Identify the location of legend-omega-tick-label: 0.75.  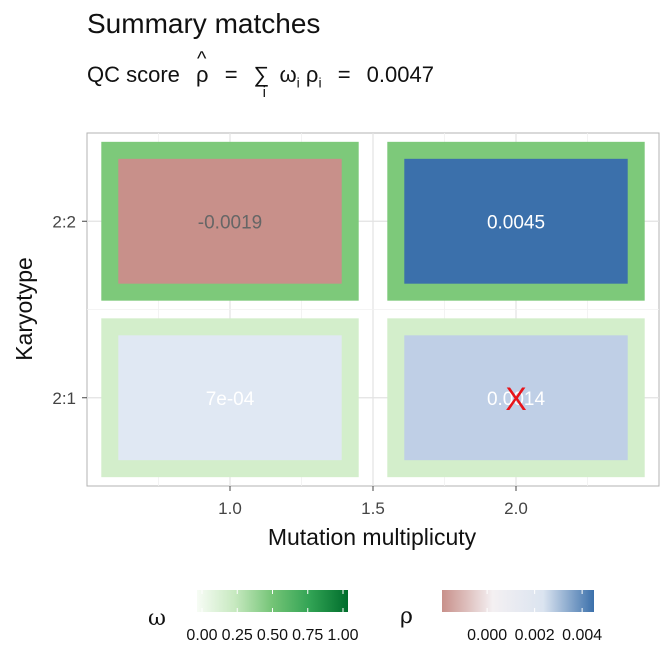
(307, 635).